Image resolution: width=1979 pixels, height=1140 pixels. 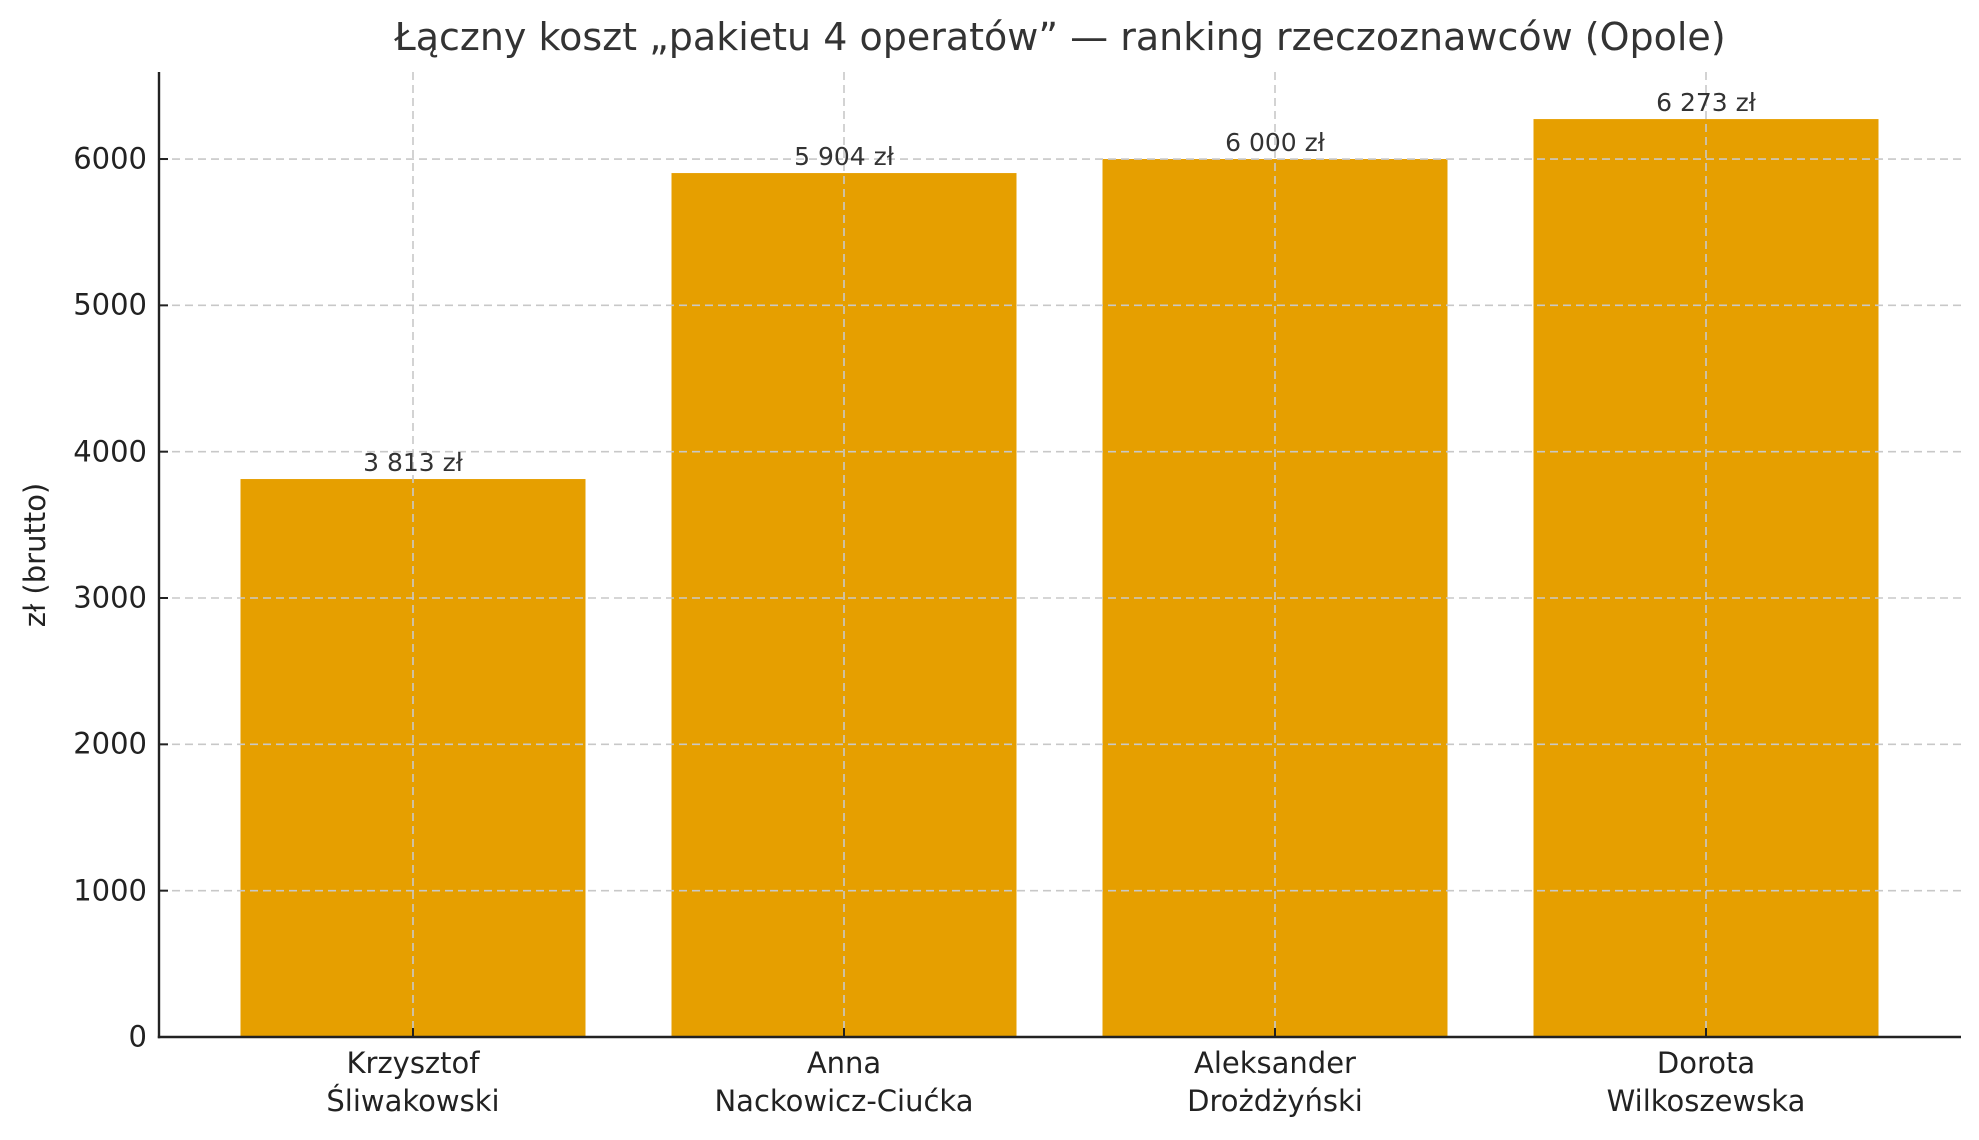 I want to click on y-tick-label: 1000, so click(x=110, y=890).